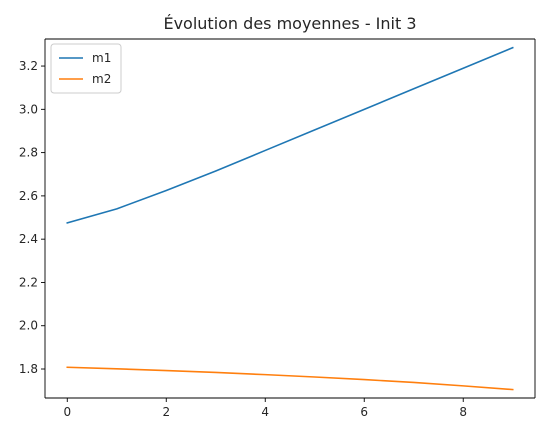 The height and width of the screenshot is (438, 547). I want to click on legend-label-m2: m2, so click(101, 79).